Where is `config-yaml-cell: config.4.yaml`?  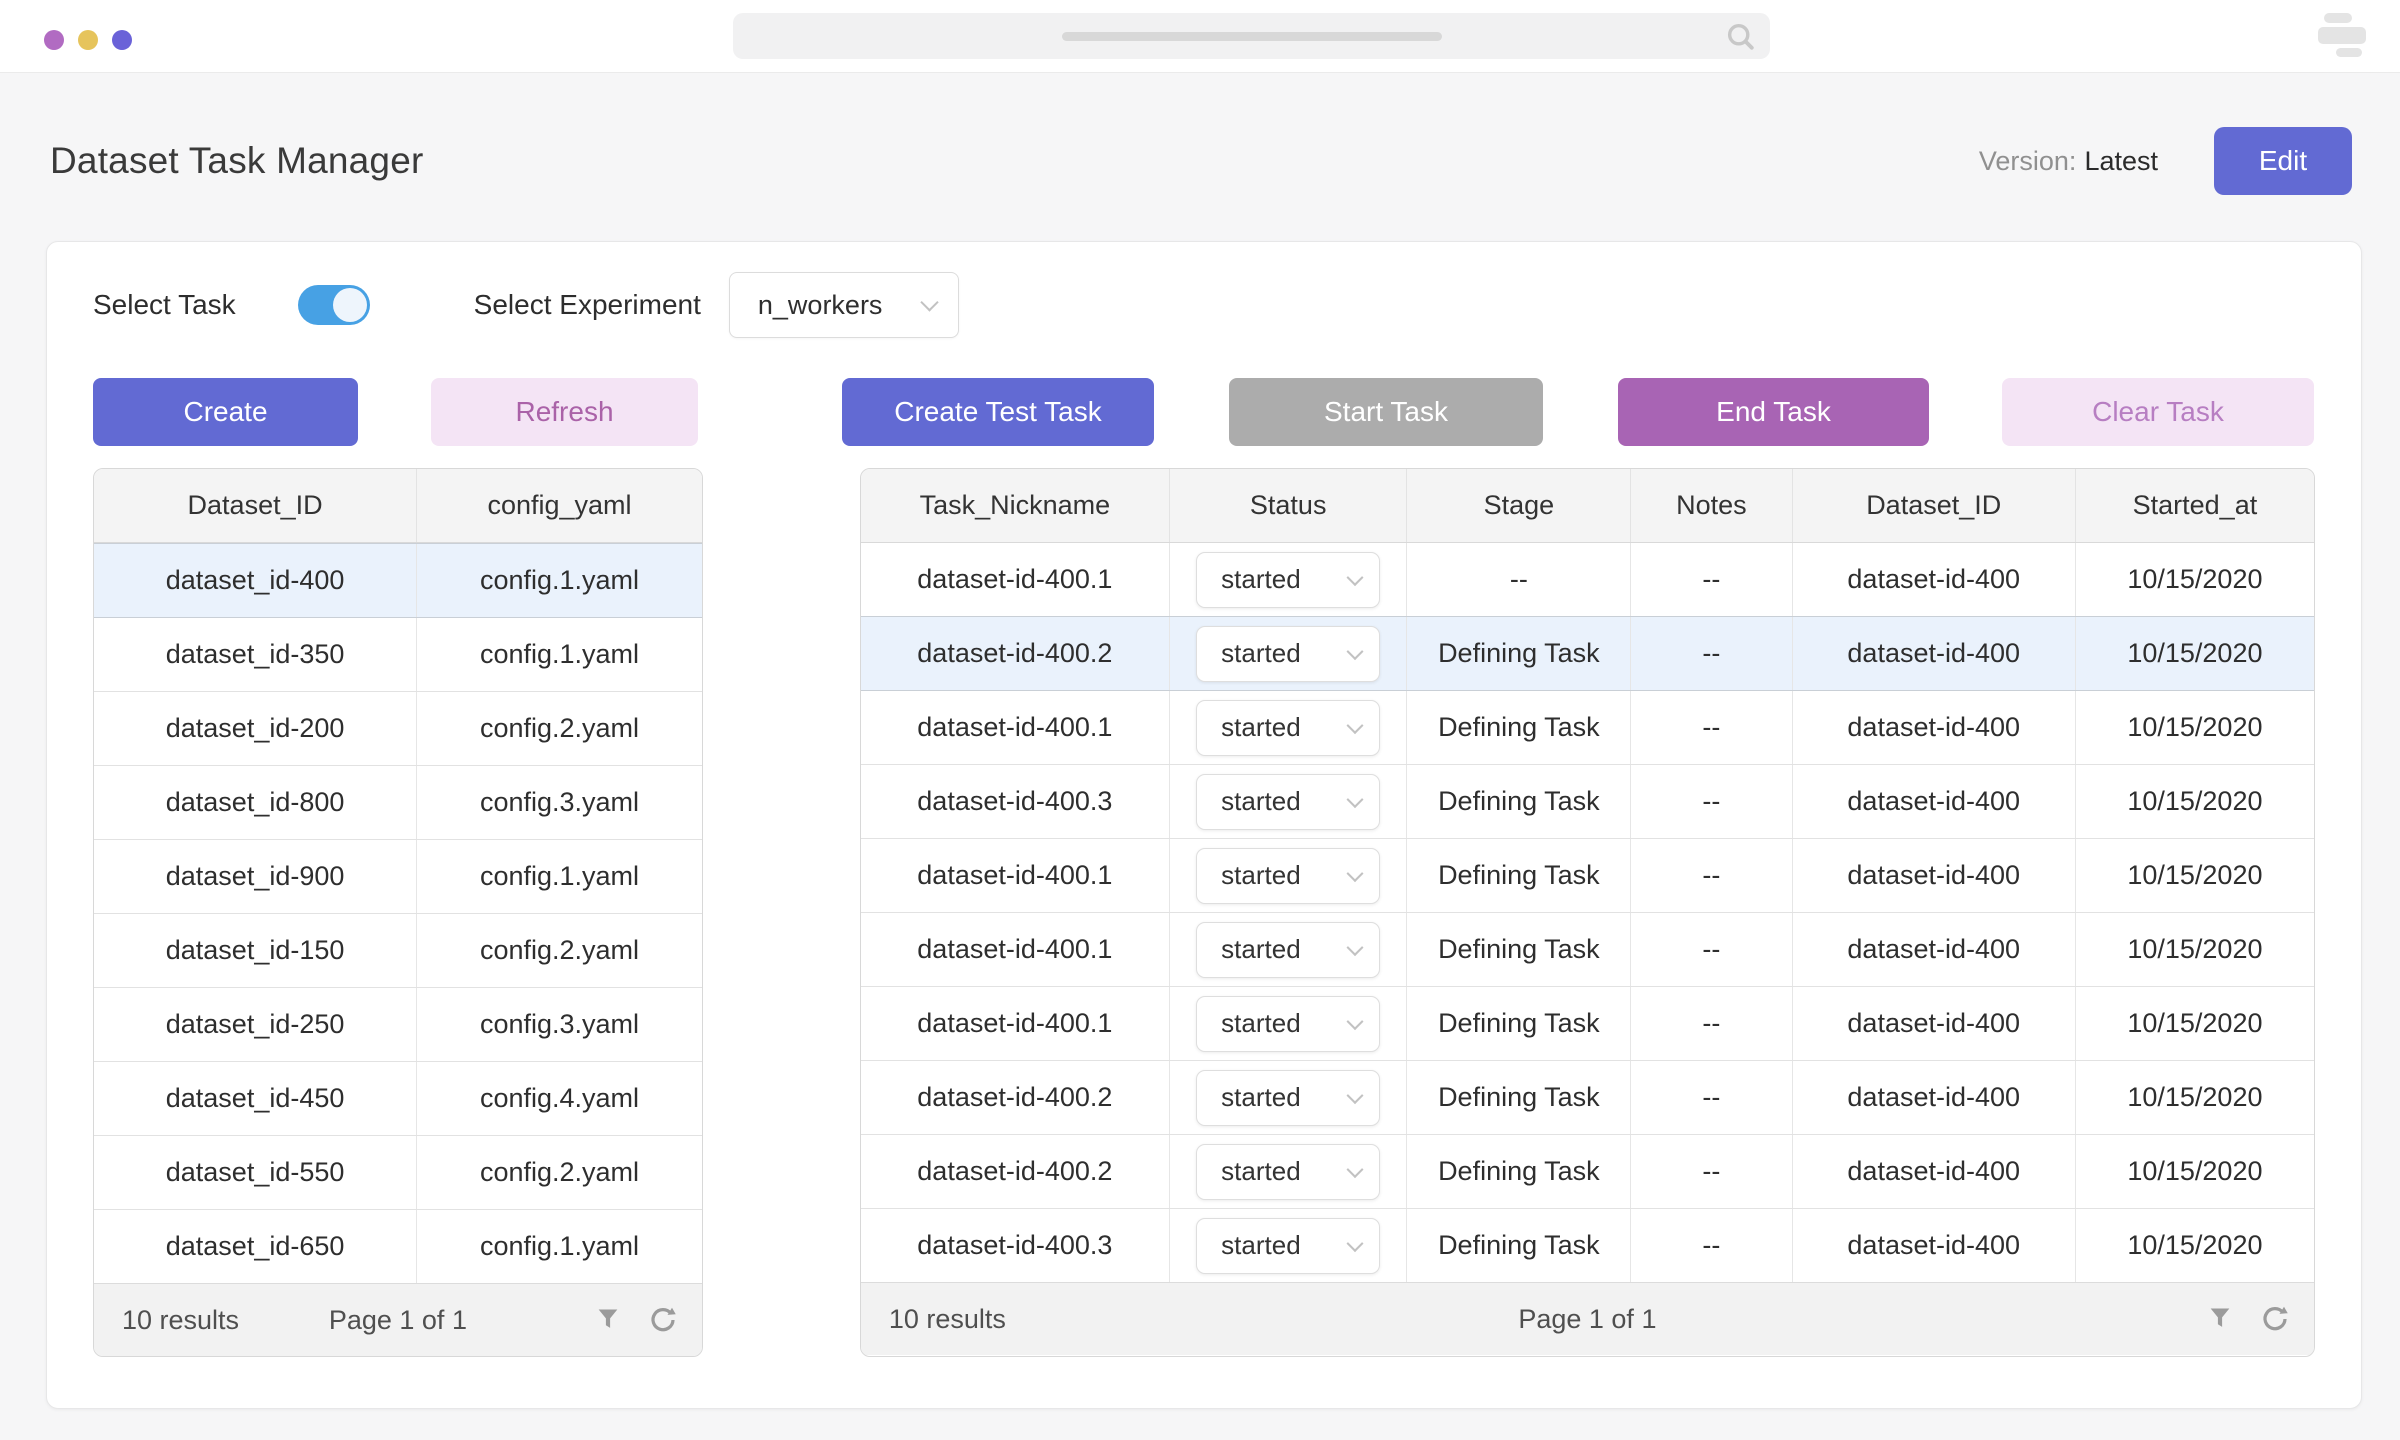
config-yaml-cell: config.4.yaml is located at coordinates (559, 1098).